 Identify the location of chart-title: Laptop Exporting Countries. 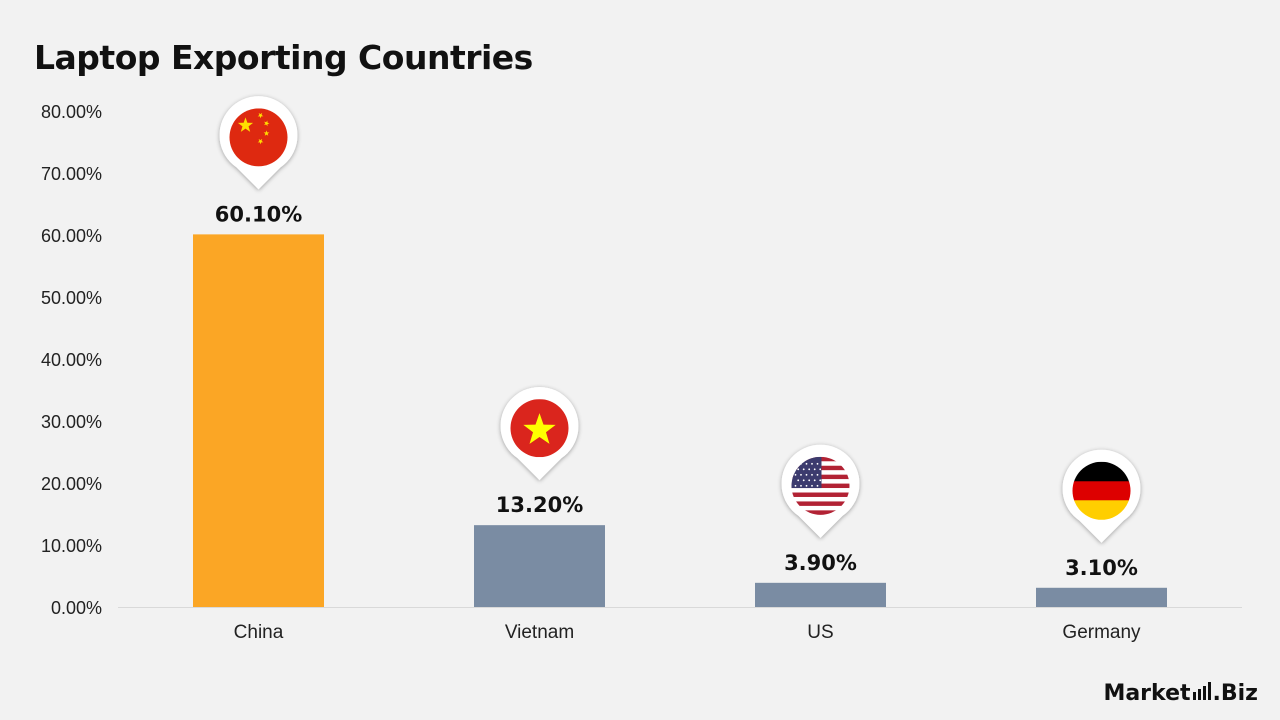
(283, 57).